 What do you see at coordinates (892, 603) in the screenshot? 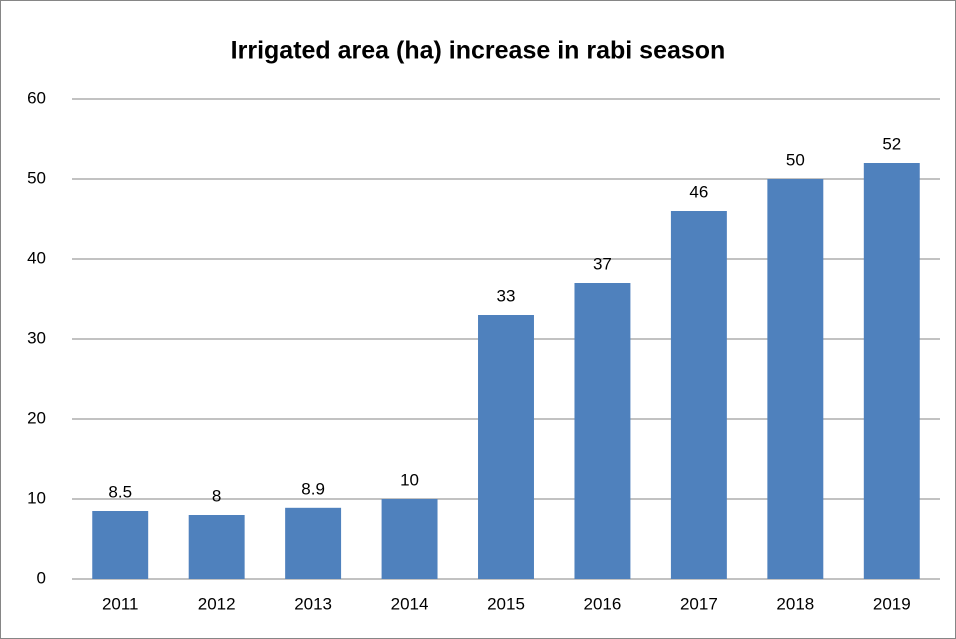
I see `x-tick-label: 2019` at bounding box center [892, 603].